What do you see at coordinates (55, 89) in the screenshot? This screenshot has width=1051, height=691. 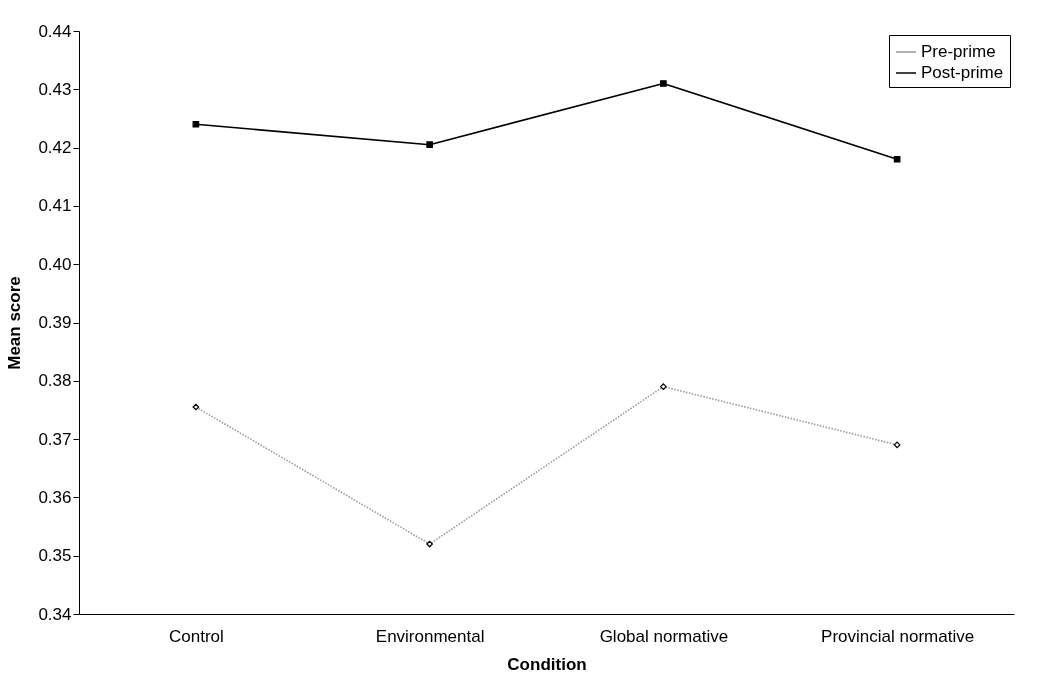 I see `y-tick-label: 0.43` at bounding box center [55, 89].